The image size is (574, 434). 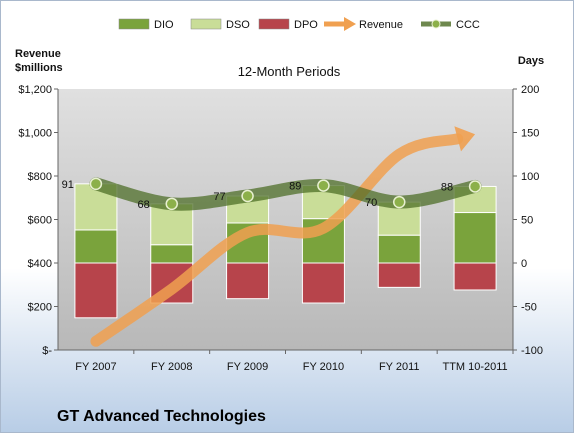 What do you see at coordinates (529, 308) in the screenshot?
I see `right-tick-label-1: -50` at bounding box center [529, 308].